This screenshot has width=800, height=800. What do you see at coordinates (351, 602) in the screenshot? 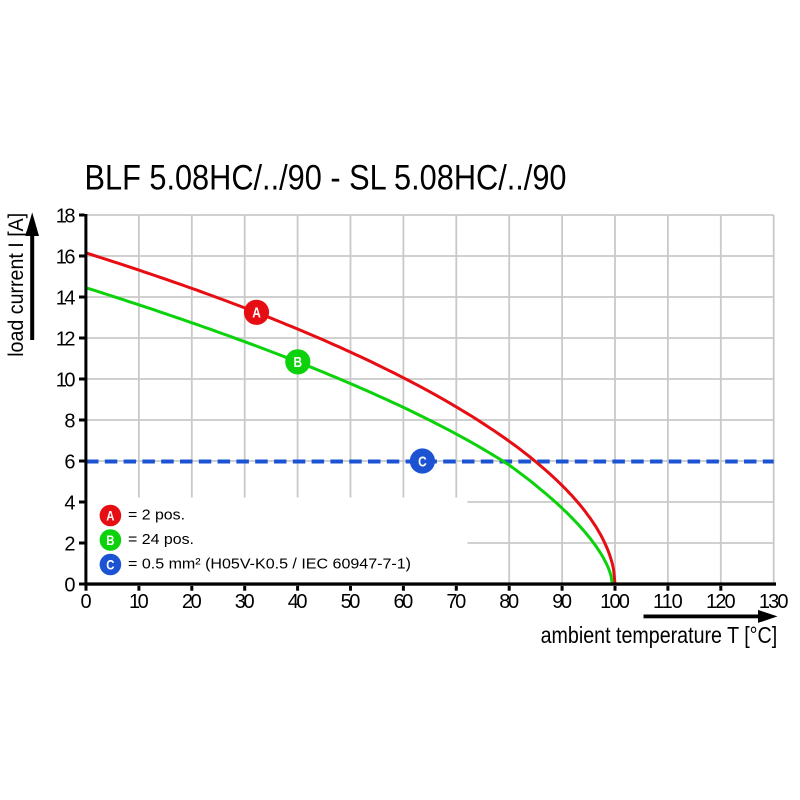
I see `svg-text: 50` at bounding box center [351, 602].